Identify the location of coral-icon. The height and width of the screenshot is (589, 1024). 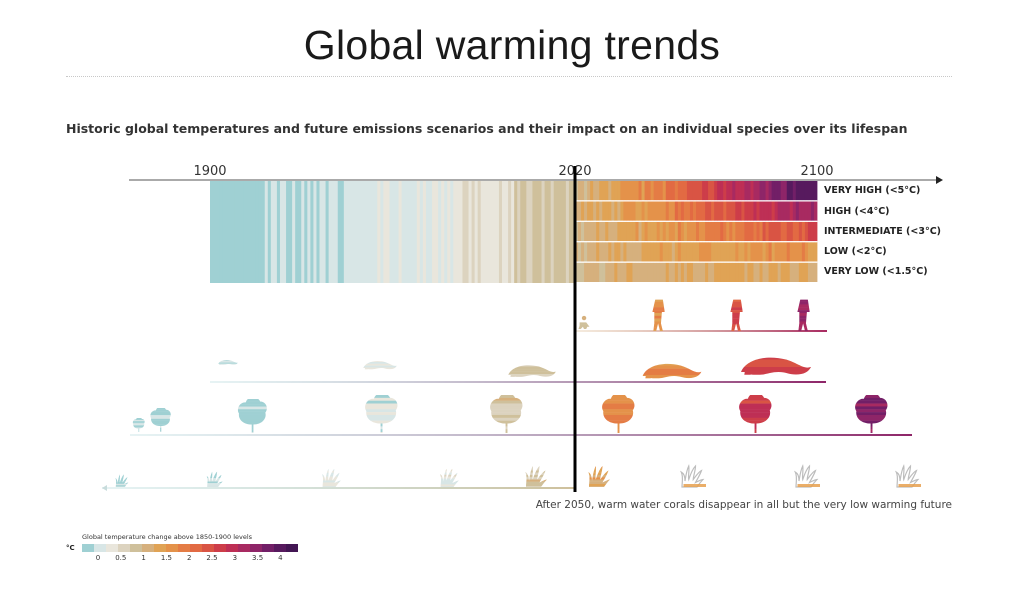
(214, 479).